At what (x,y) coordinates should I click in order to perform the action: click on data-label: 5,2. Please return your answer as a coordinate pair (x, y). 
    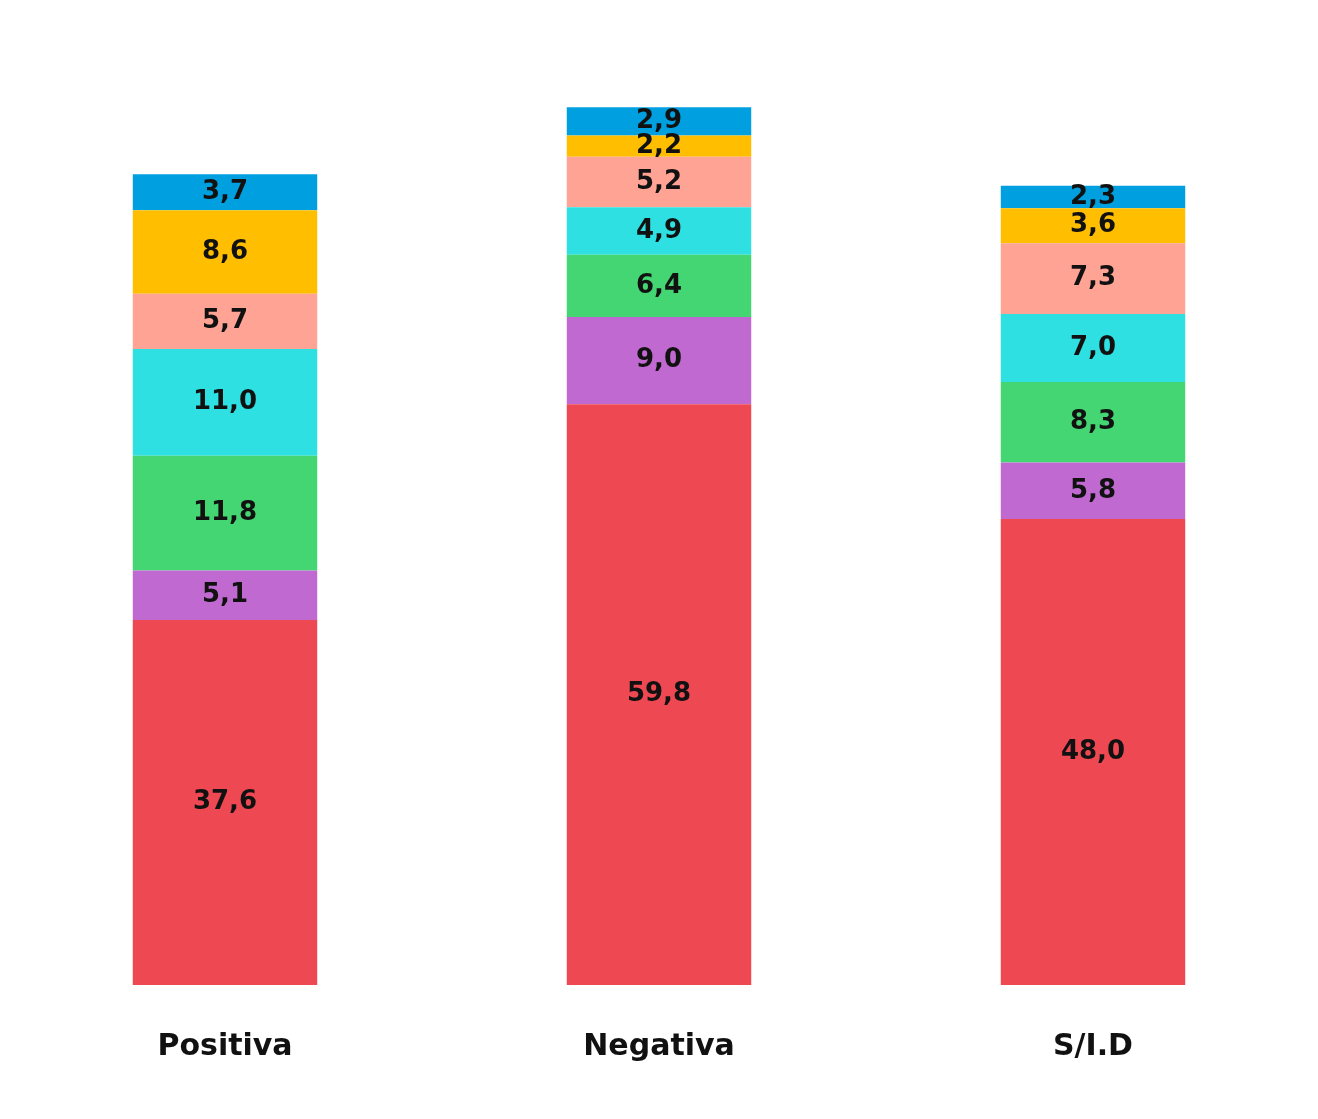
    Looking at the image, I should click on (659, 179).